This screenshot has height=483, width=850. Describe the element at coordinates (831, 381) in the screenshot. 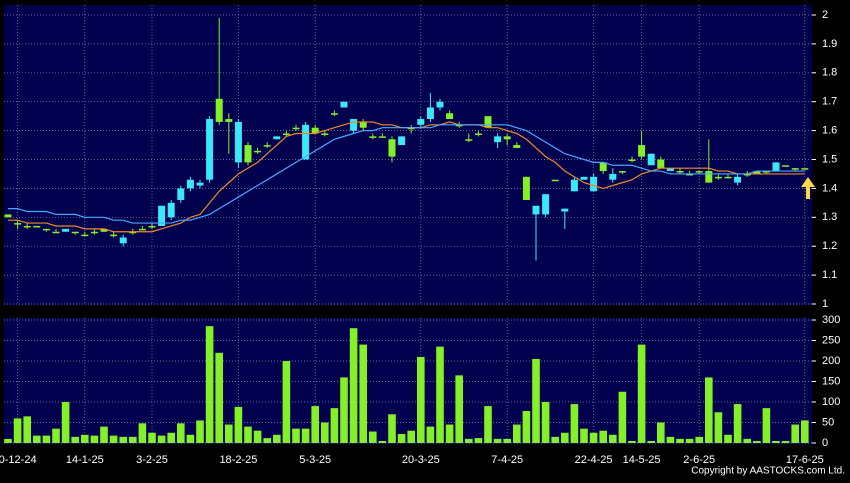

I see `volume-tick-label: 150` at that location.